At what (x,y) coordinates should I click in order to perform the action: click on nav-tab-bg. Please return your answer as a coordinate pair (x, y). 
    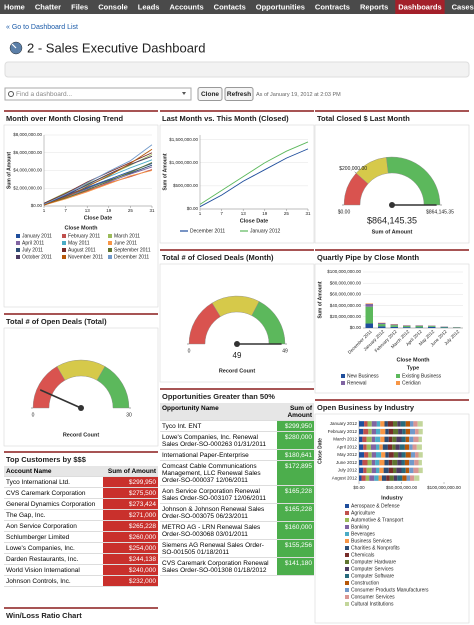
    Looking at the image, I should click on (420, 7).